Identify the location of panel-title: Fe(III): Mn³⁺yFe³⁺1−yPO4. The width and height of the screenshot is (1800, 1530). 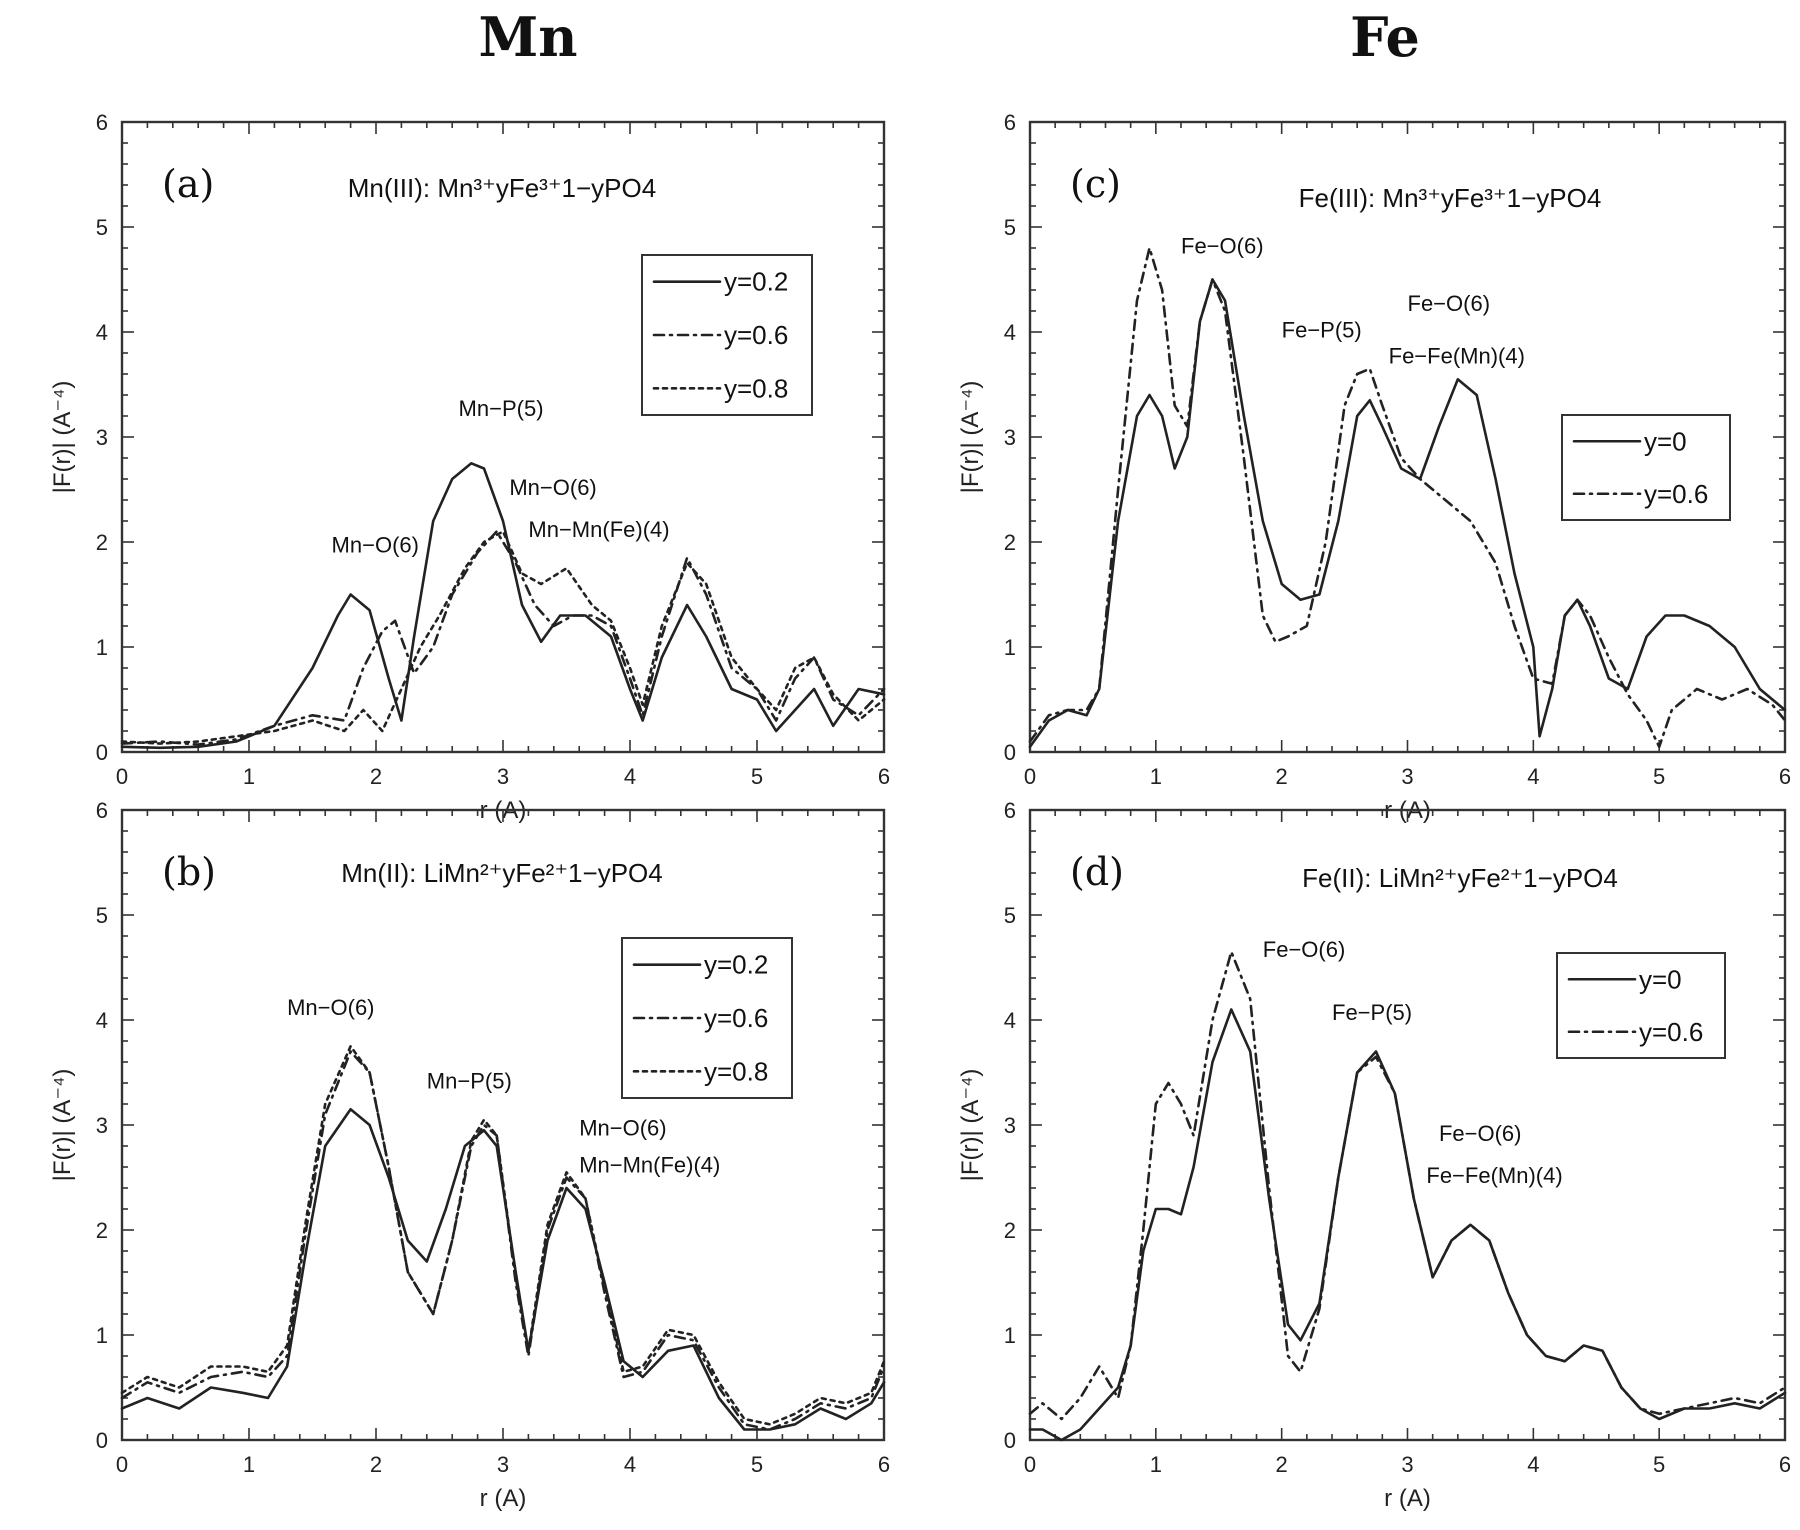
(1450, 198).